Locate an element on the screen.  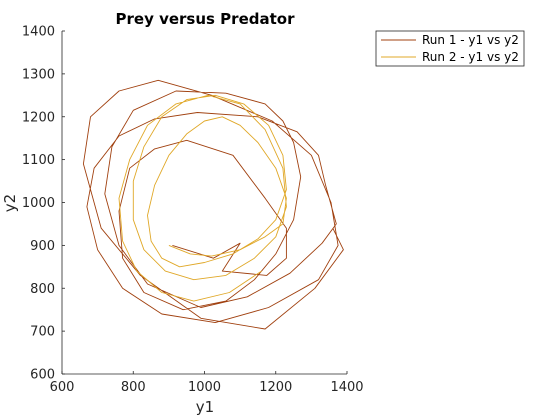
legend-box is located at coordinates (450, 48).